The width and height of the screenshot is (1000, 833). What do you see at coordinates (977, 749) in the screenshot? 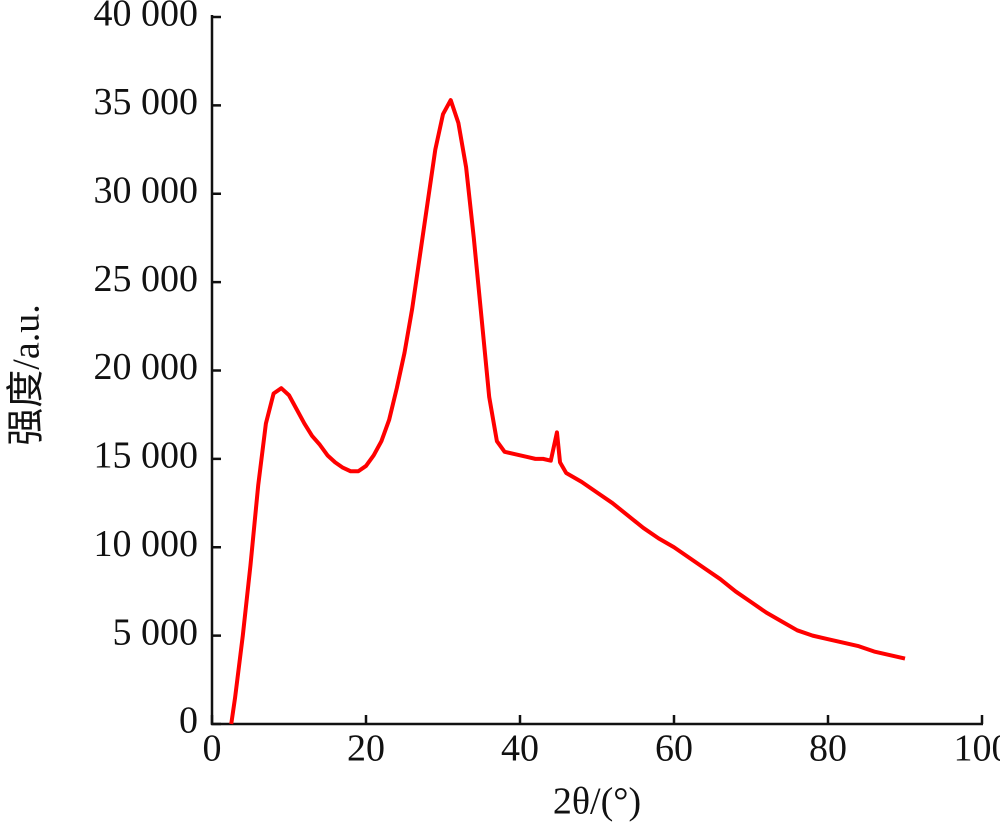
I see `x-tick-label: 100` at bounding box center [977, 749].